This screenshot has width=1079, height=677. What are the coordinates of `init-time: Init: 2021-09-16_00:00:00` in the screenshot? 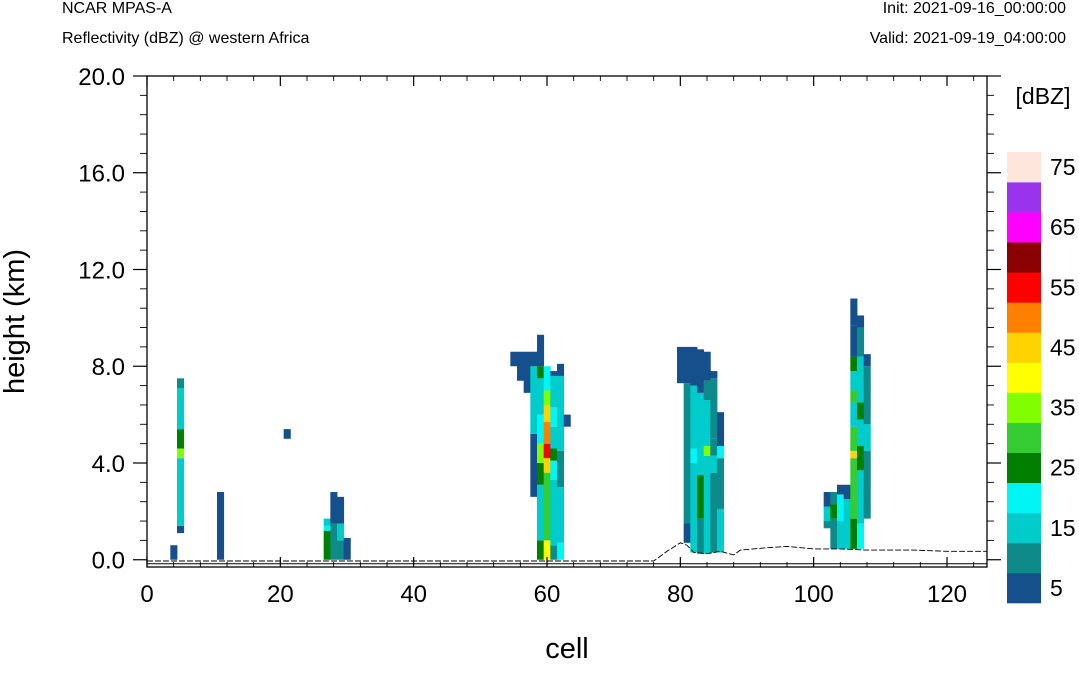 It's located at (974, 8).